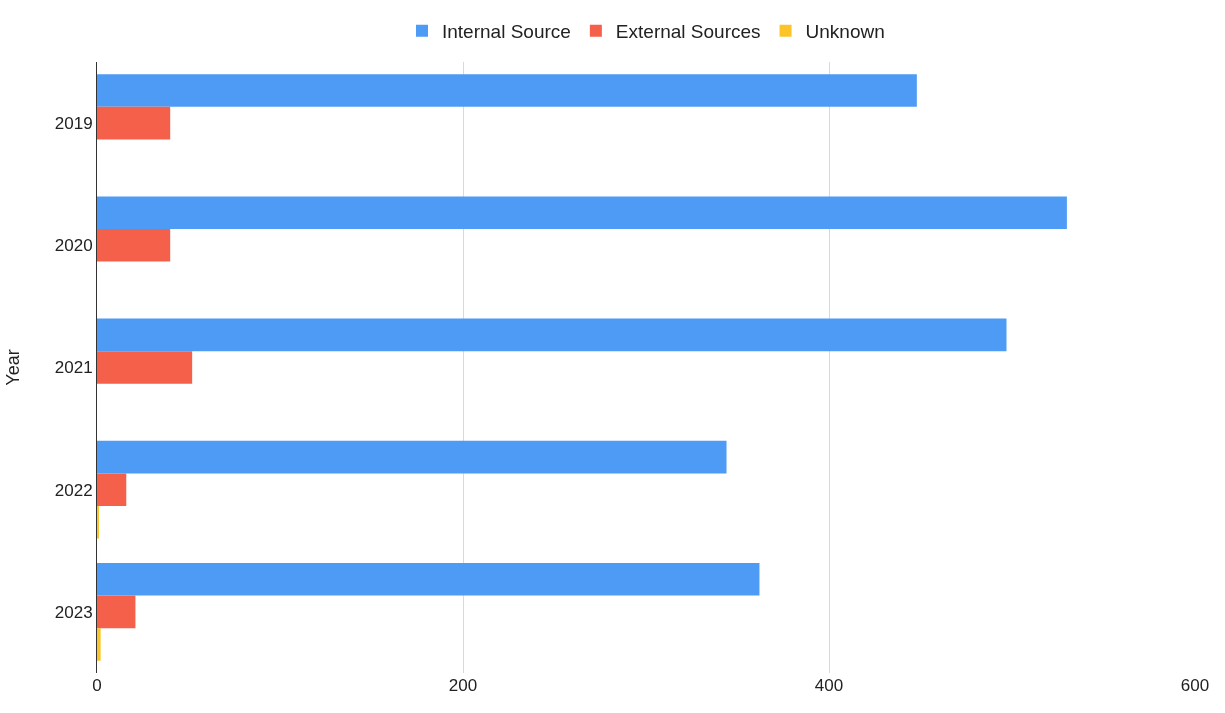  What do you see at coordinates (97, 685) in the screenshot?
I see `x-tick-label: 0` at bounding box center [97, 685].